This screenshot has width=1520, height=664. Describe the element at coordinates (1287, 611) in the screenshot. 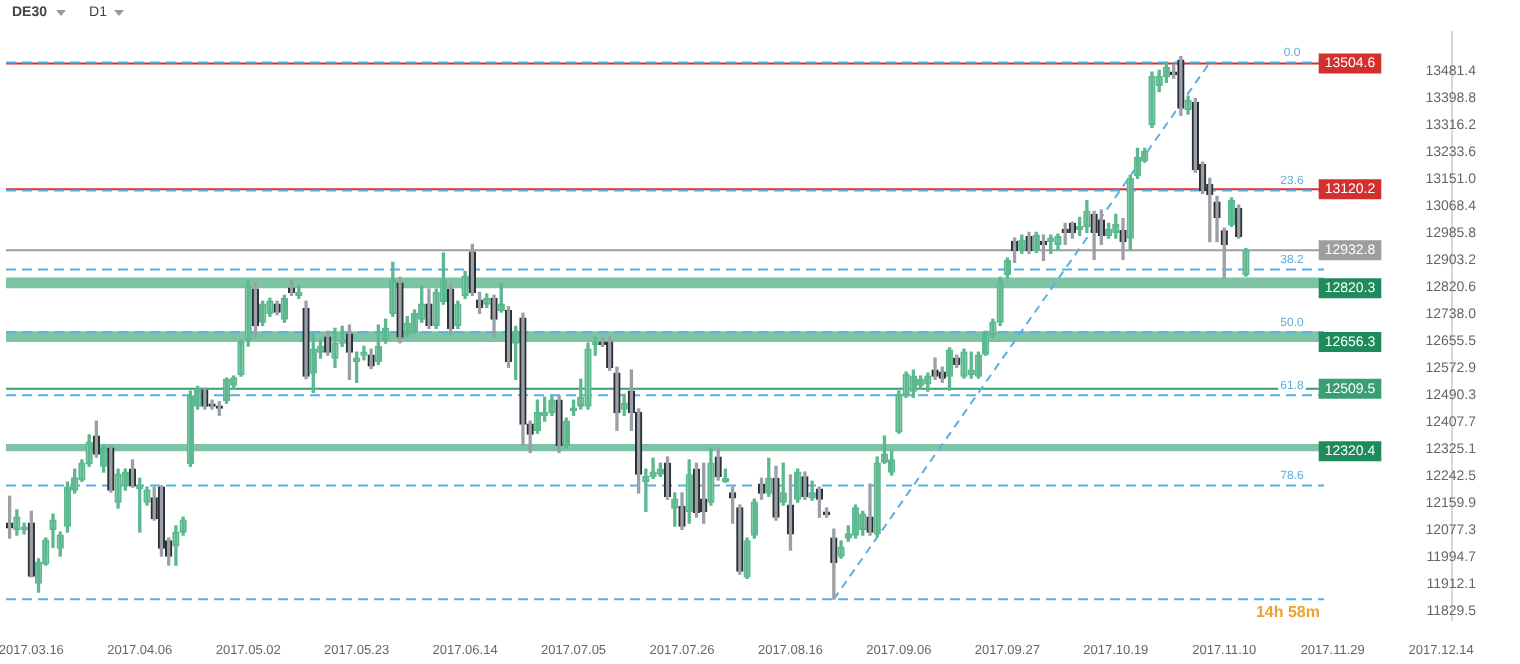

I see `annotation: 14h 58m` at that location.